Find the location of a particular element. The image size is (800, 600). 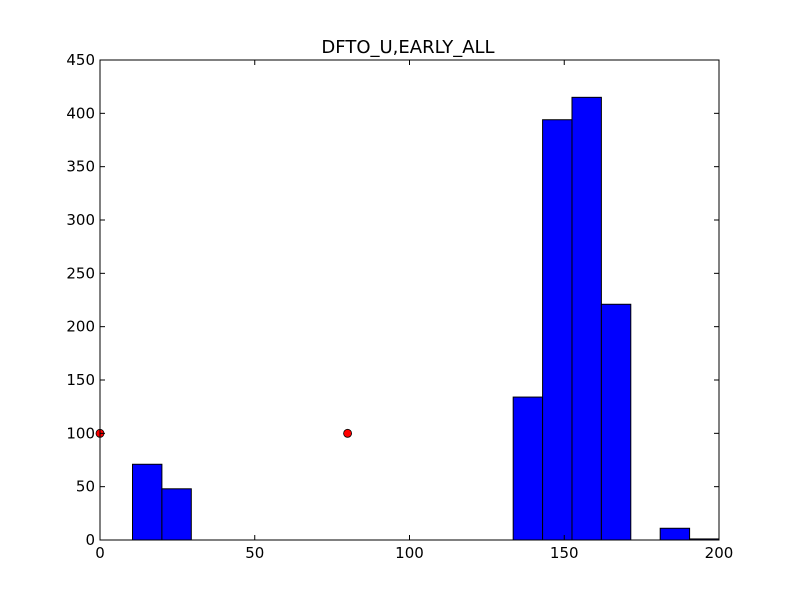

x-tick-label-1: 50 is located at coordinates (254, 553).